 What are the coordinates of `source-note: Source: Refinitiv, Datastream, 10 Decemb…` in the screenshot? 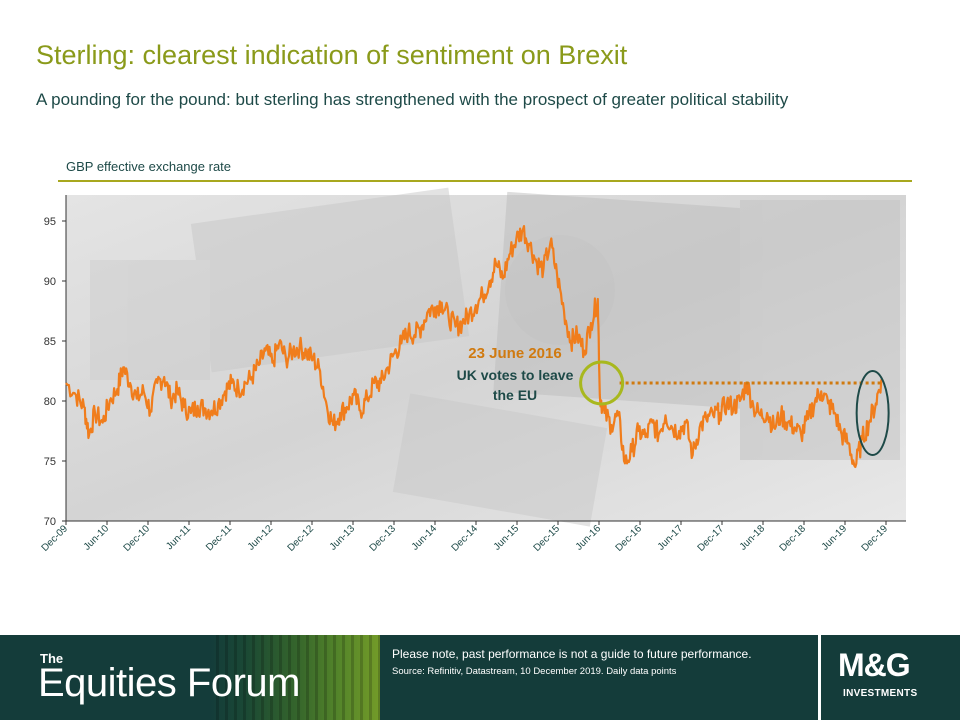 It's located at (534, 671).